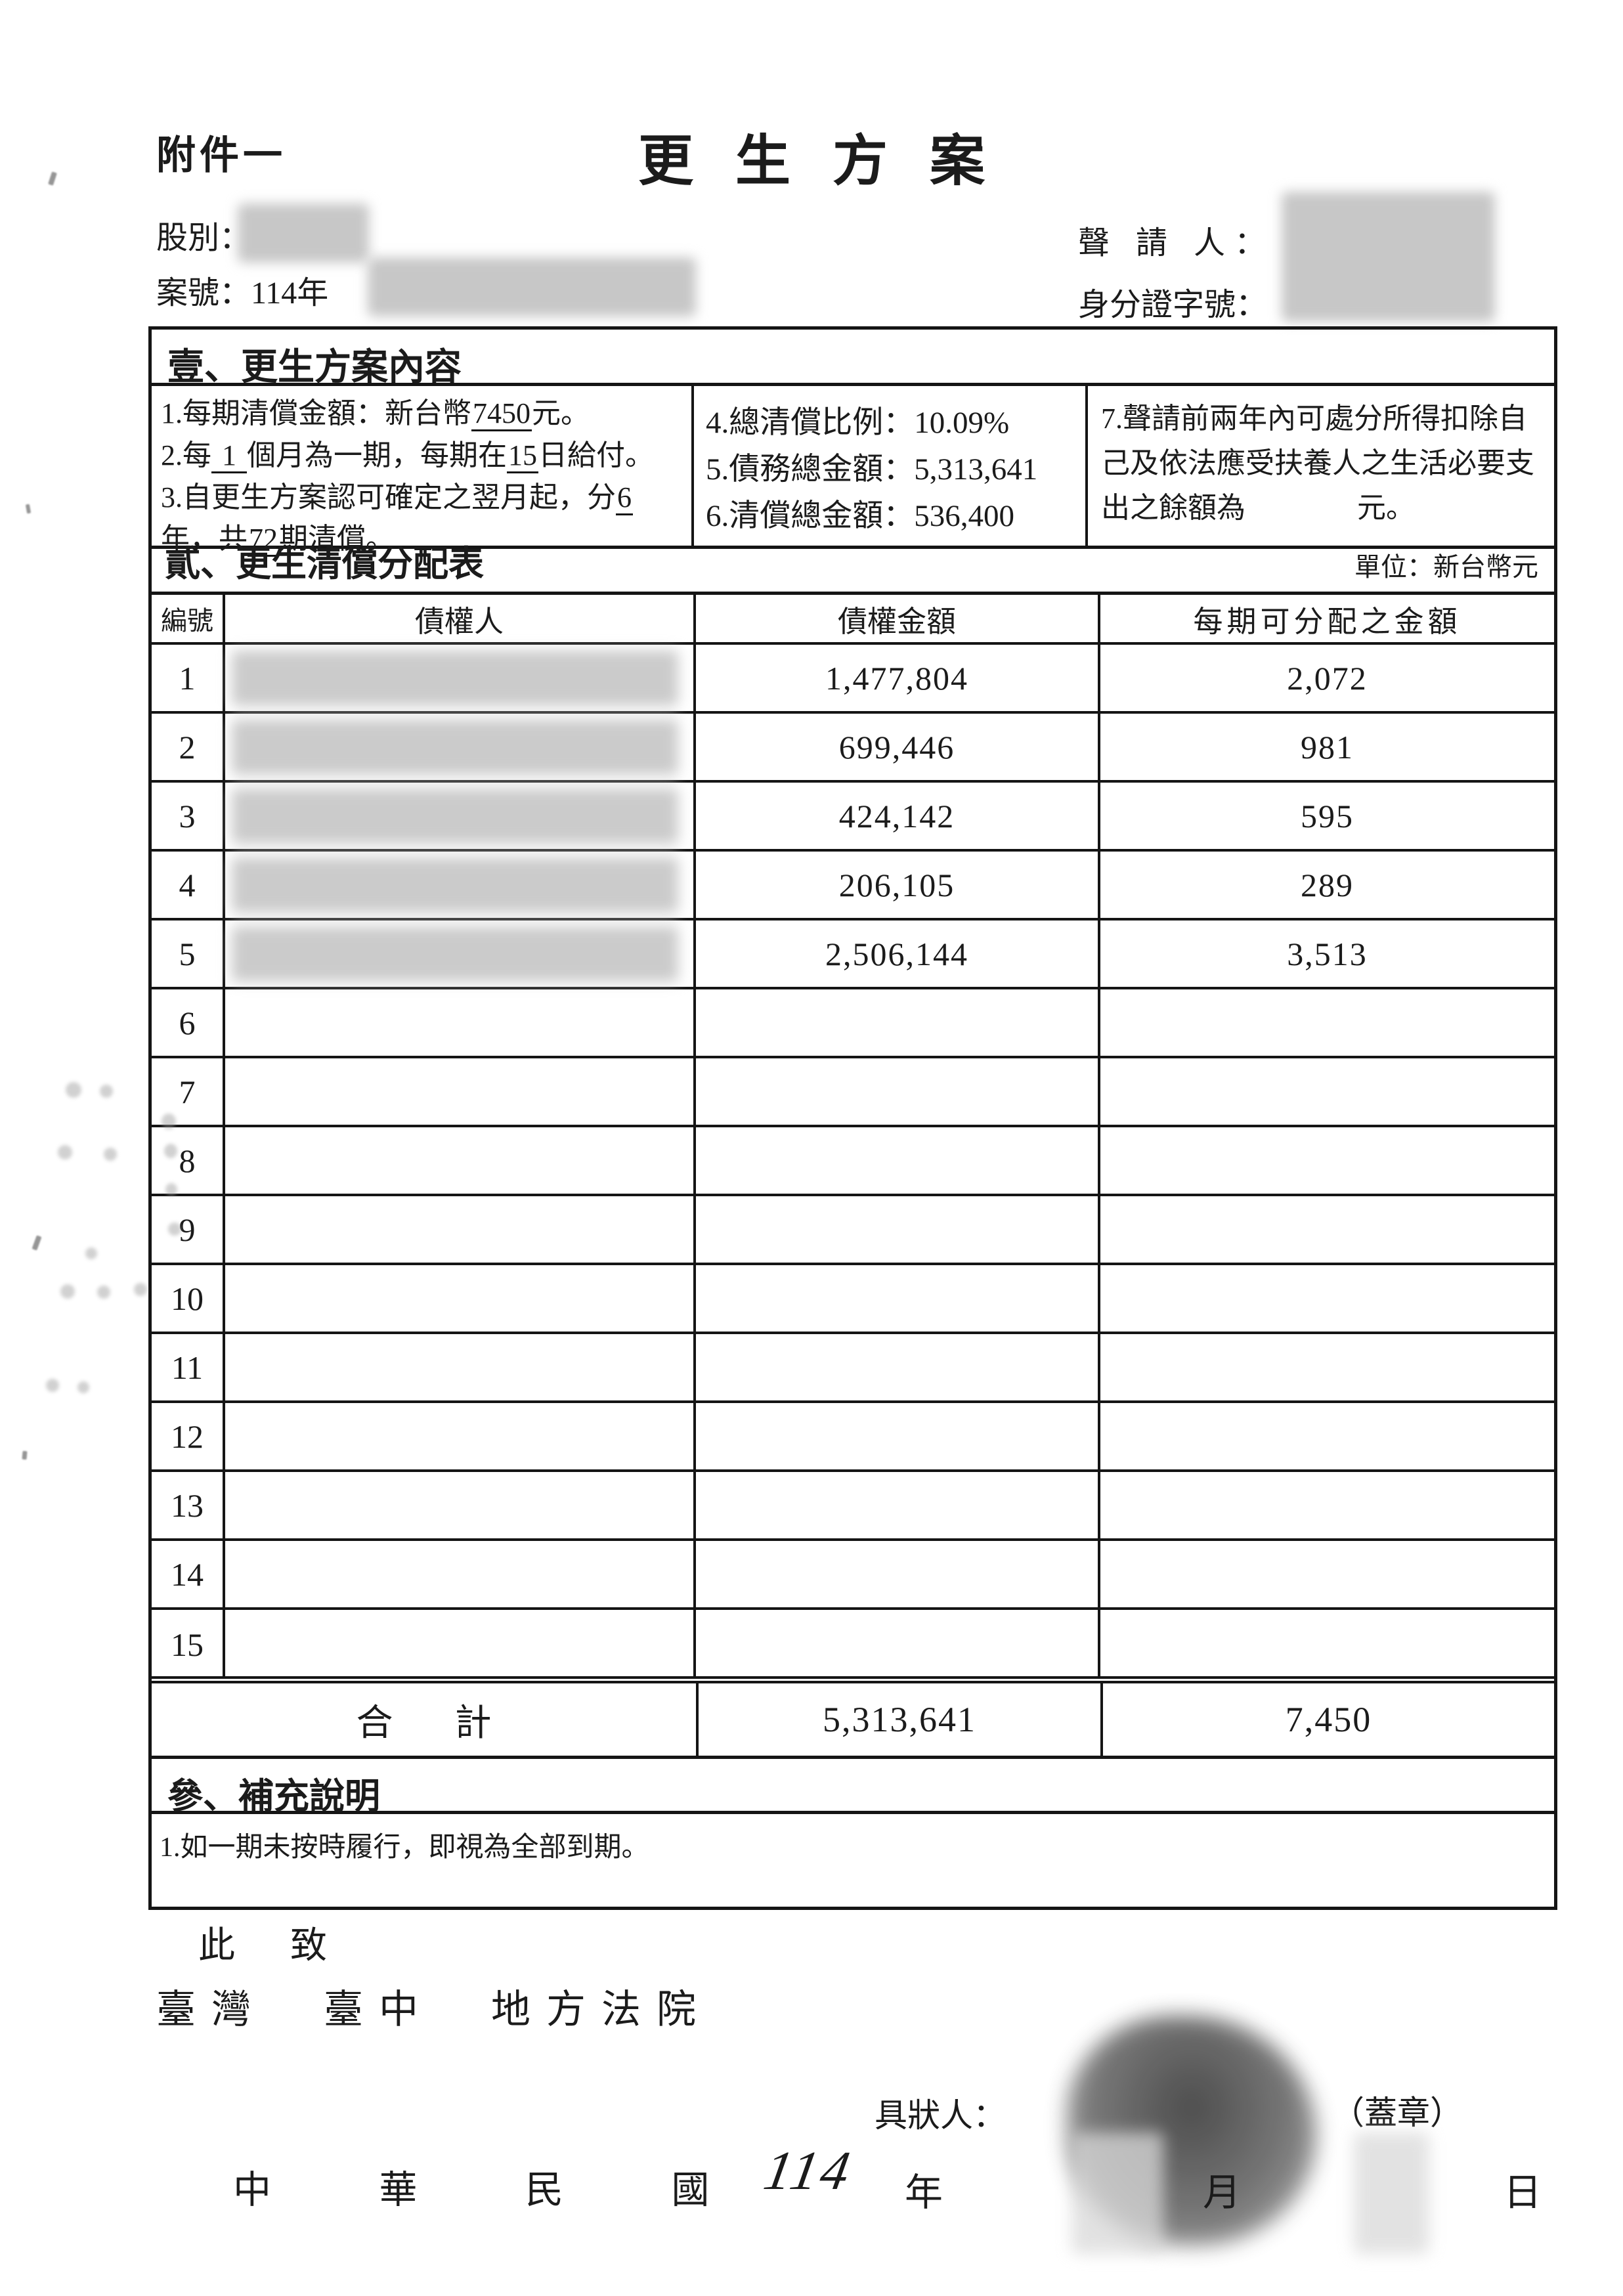  I want to click on redacted-month-value, so click(1117, 2193).